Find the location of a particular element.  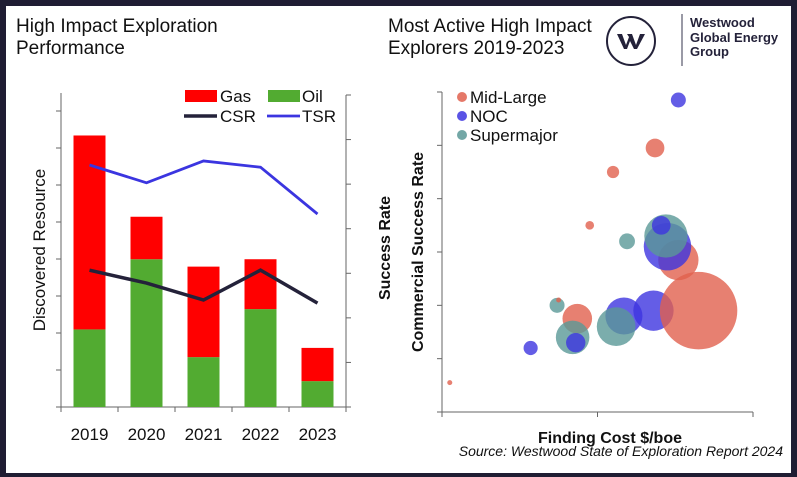

logo-line-1: Westwood is located at coordinates (722, 22).